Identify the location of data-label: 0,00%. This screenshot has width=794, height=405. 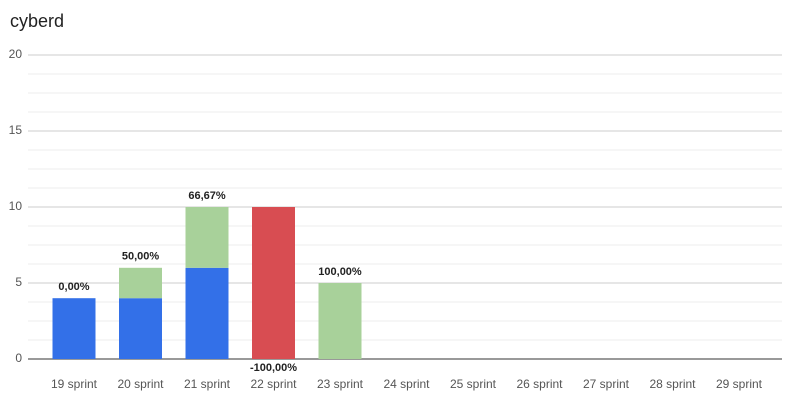
(73, 287).